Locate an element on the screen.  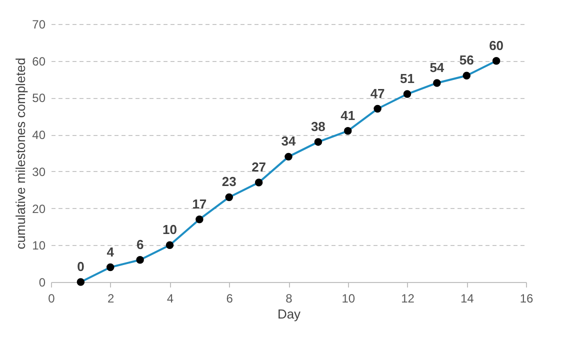
data-label: 47 is located at coordinates (377, 93).